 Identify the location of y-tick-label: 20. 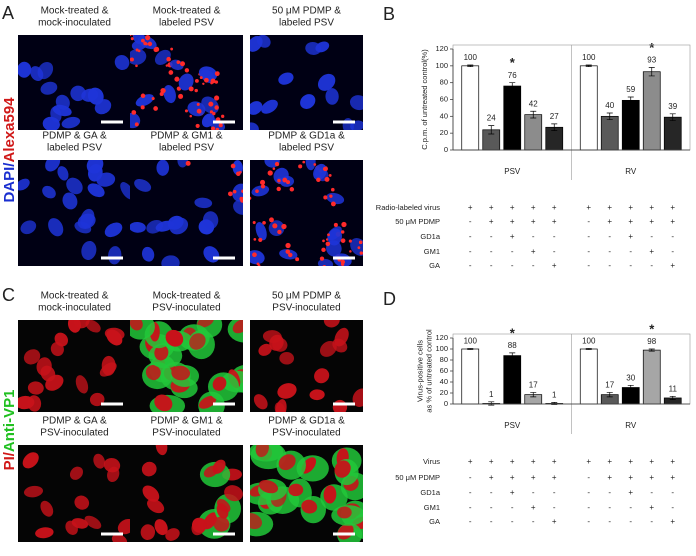
(444, 132).